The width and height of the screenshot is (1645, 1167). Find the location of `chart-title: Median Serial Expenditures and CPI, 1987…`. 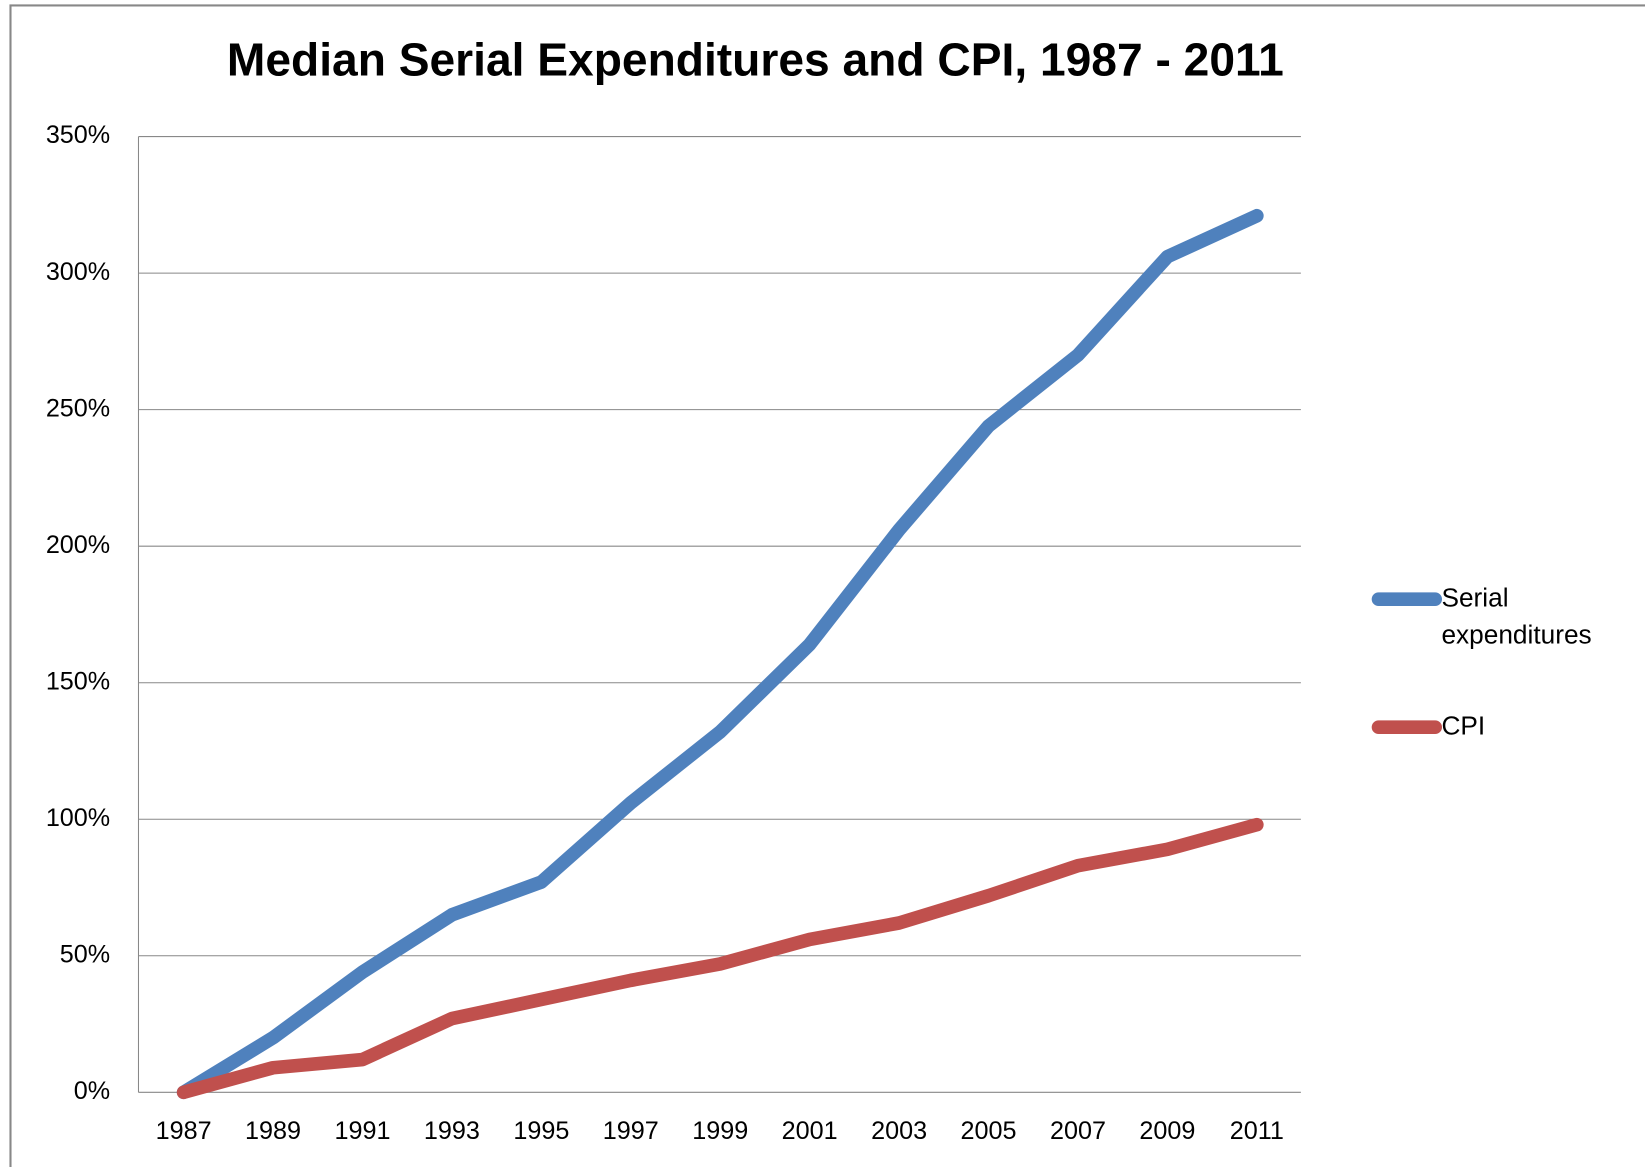

chart-title: Median Serial Expenditures and CPI, 1987… is located at coordinates (755, 59).